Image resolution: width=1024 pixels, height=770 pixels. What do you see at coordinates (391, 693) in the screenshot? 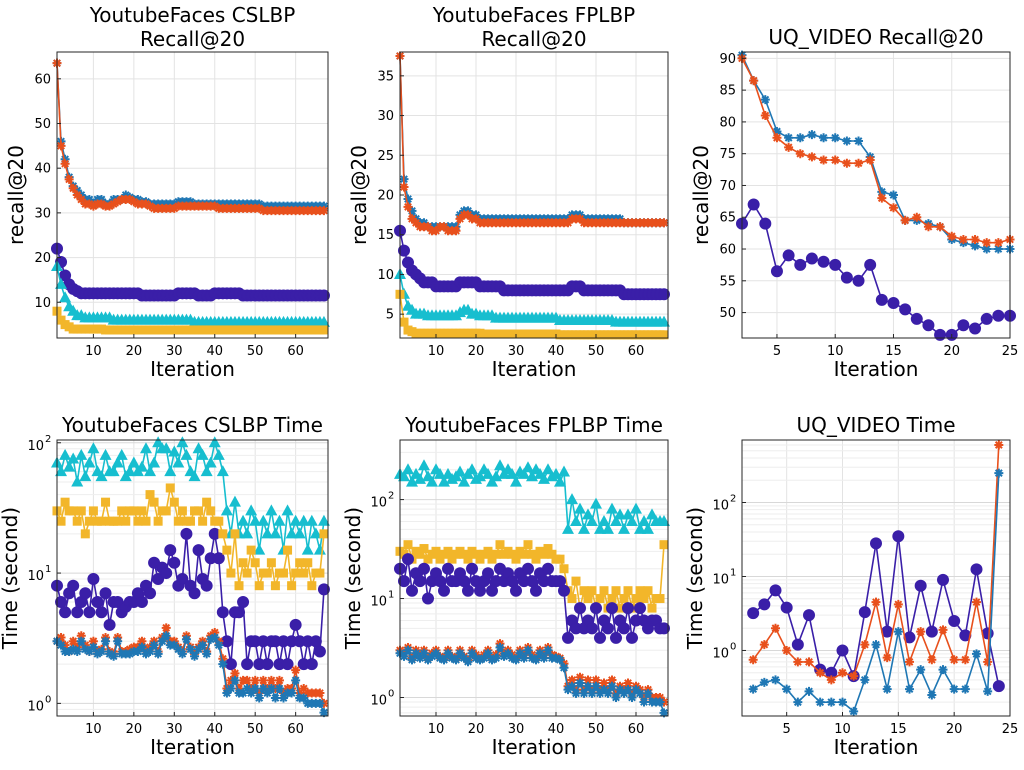
I see `y-tick-exponent: 0` at bounding box center [391, 693].